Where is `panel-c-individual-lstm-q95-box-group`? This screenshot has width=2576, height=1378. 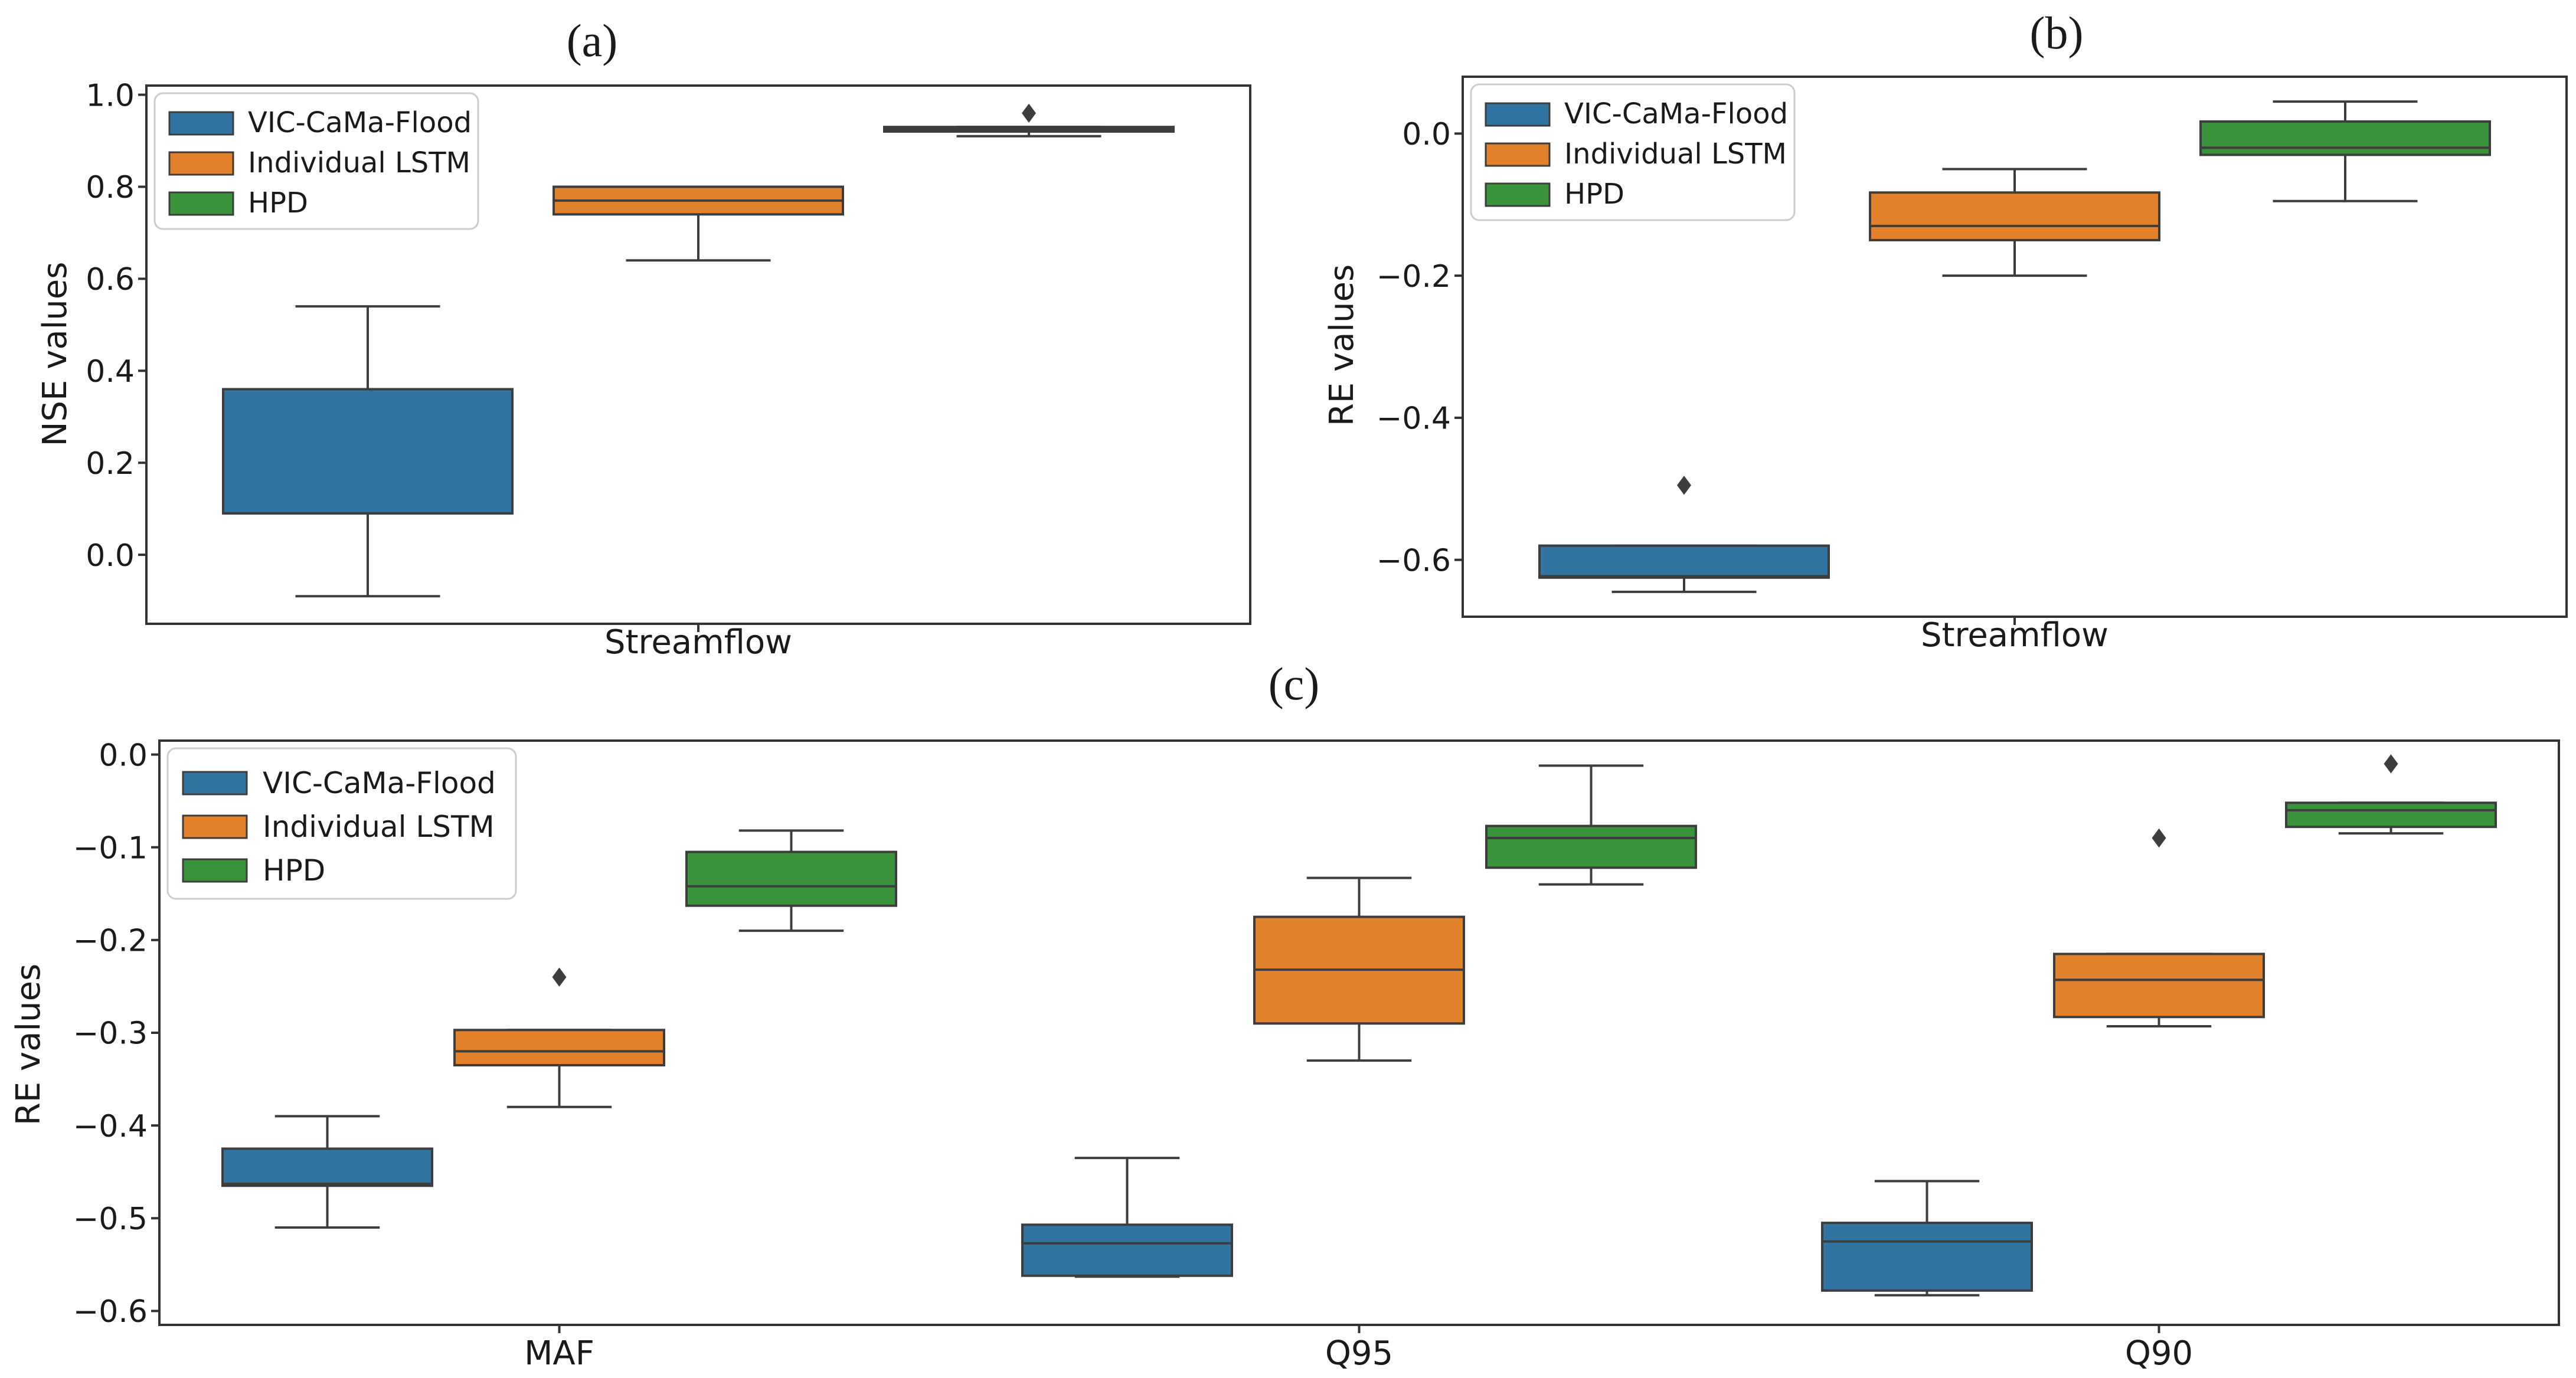
panel-c-individual-lstm-q95-box-group is located at coordinates (1359, 969).